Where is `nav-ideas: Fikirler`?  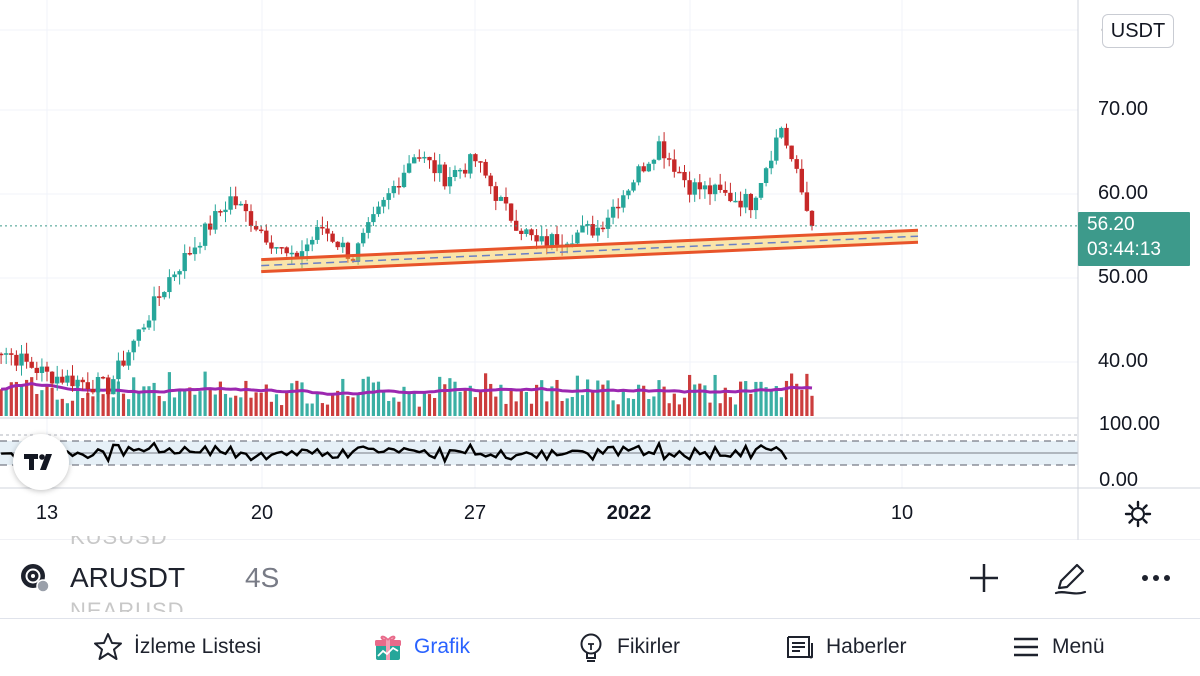 nav-ideas: Fikirler is located at coordinates (627, 647).